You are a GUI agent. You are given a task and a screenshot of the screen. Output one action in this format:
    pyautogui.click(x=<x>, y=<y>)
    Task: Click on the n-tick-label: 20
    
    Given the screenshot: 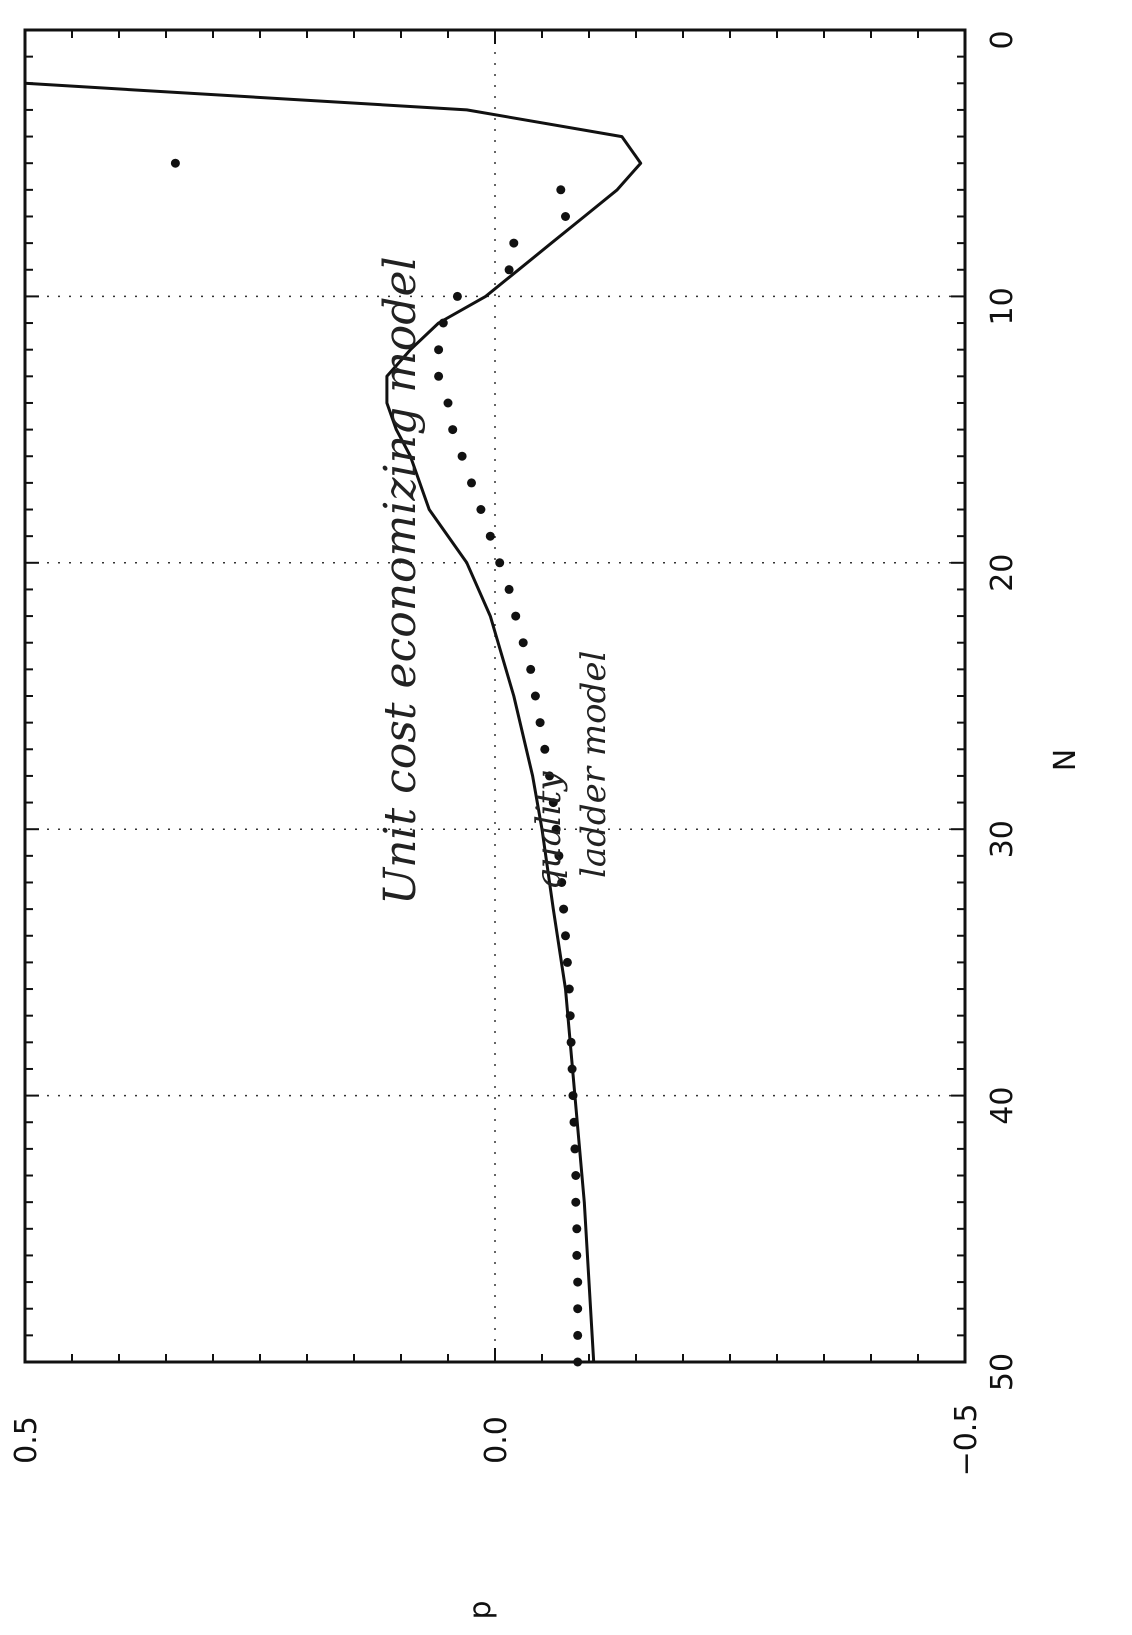 What is the action you would take?
    pyautogui.click(x=1002, y=573)
    